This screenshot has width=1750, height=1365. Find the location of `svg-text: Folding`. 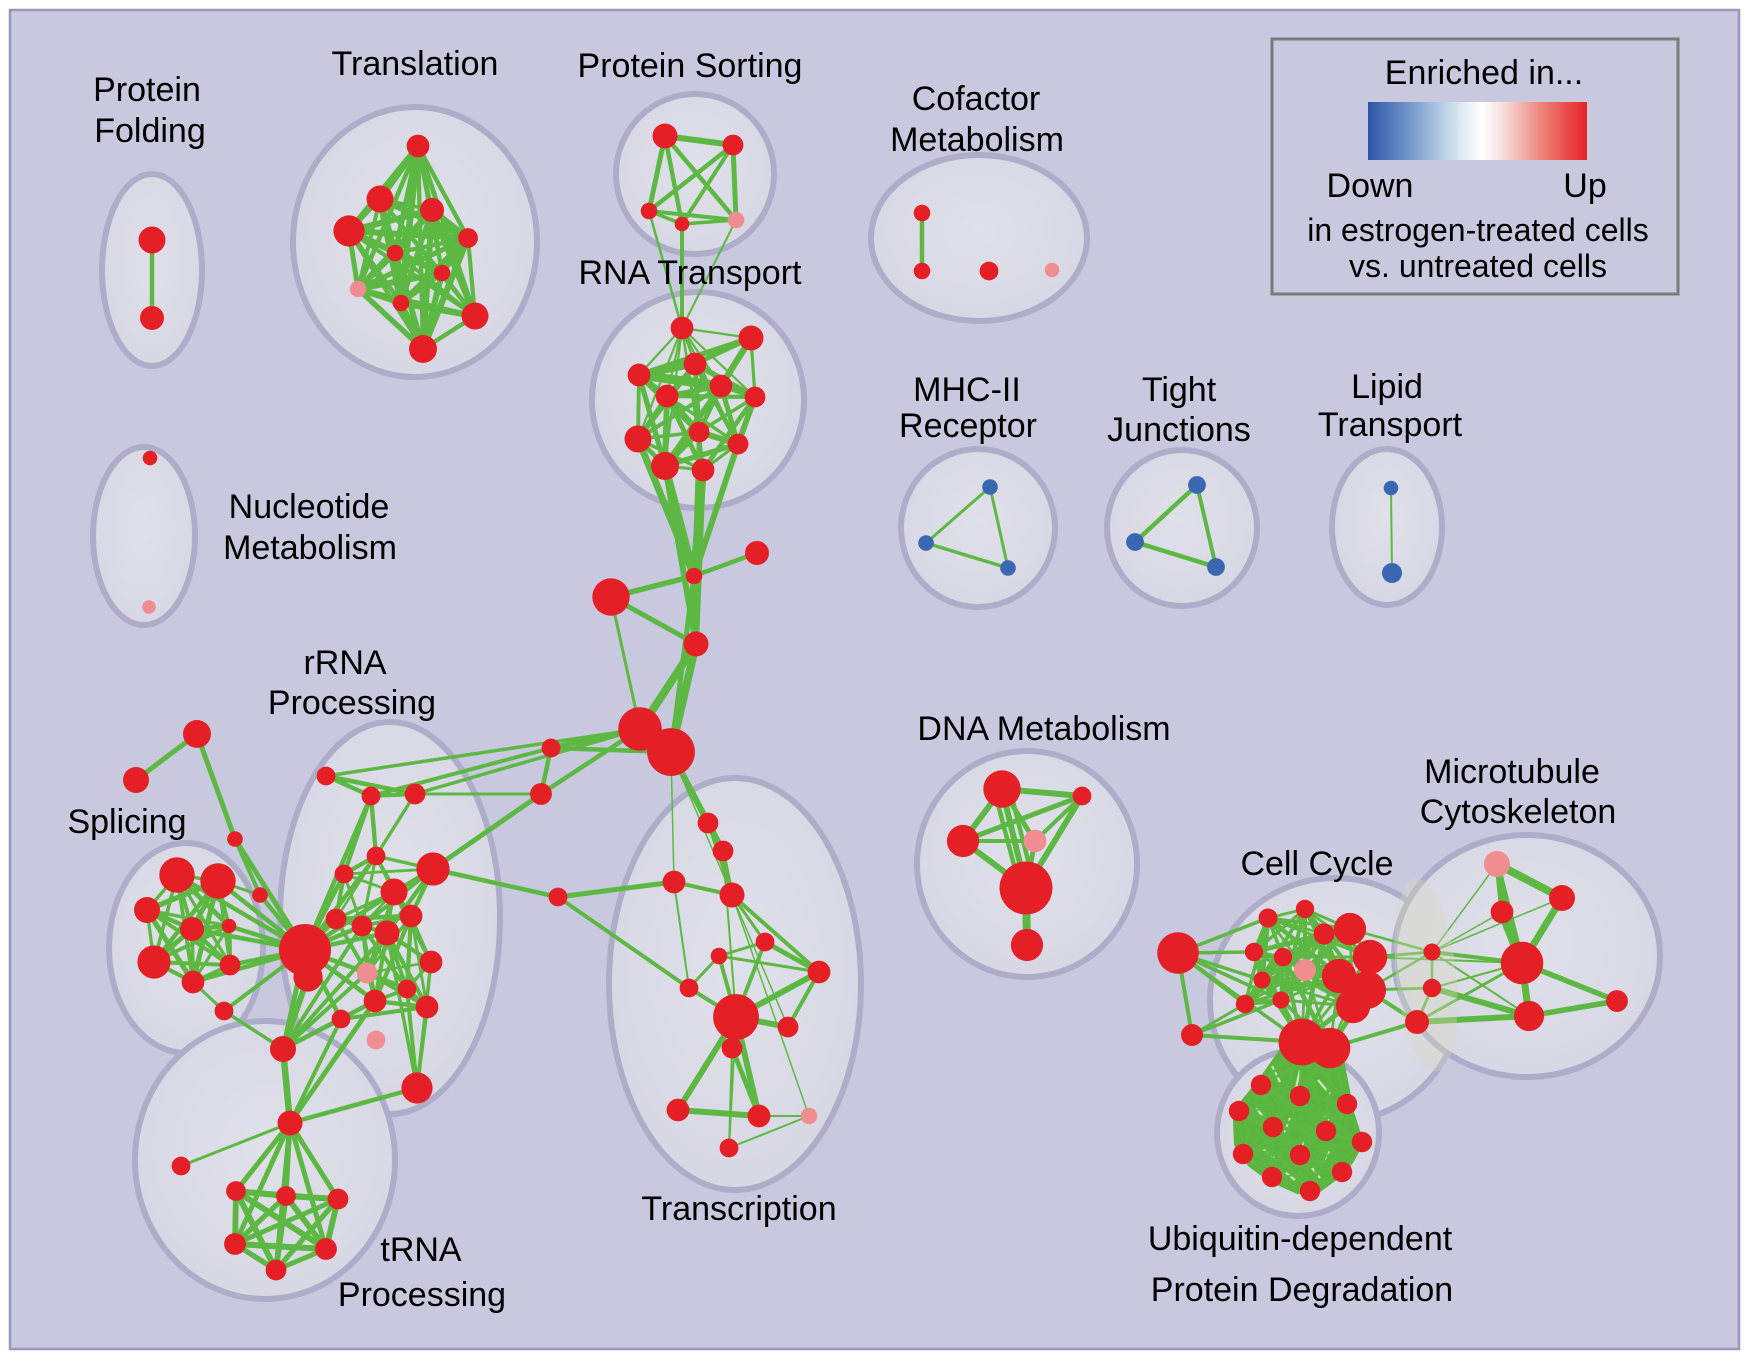

svg-text: Folding is located at coordinates (150, 131).